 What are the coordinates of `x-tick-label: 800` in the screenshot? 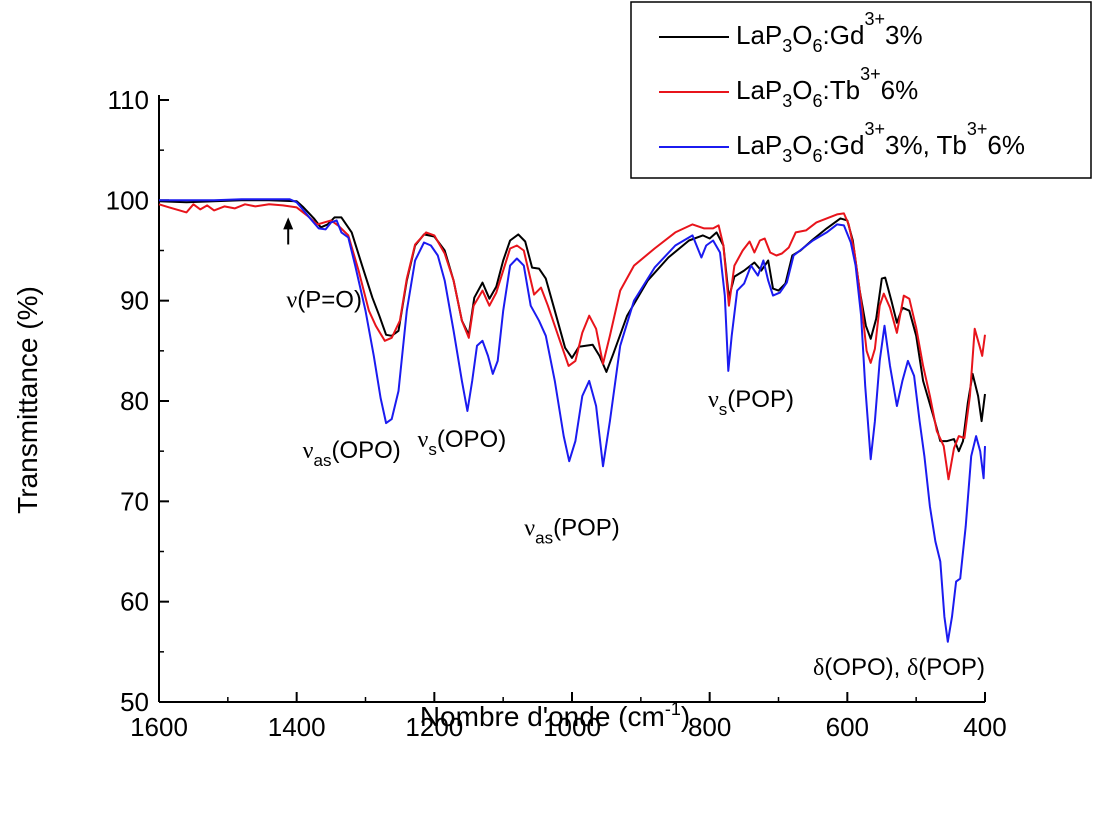 It's located at (709, 727).